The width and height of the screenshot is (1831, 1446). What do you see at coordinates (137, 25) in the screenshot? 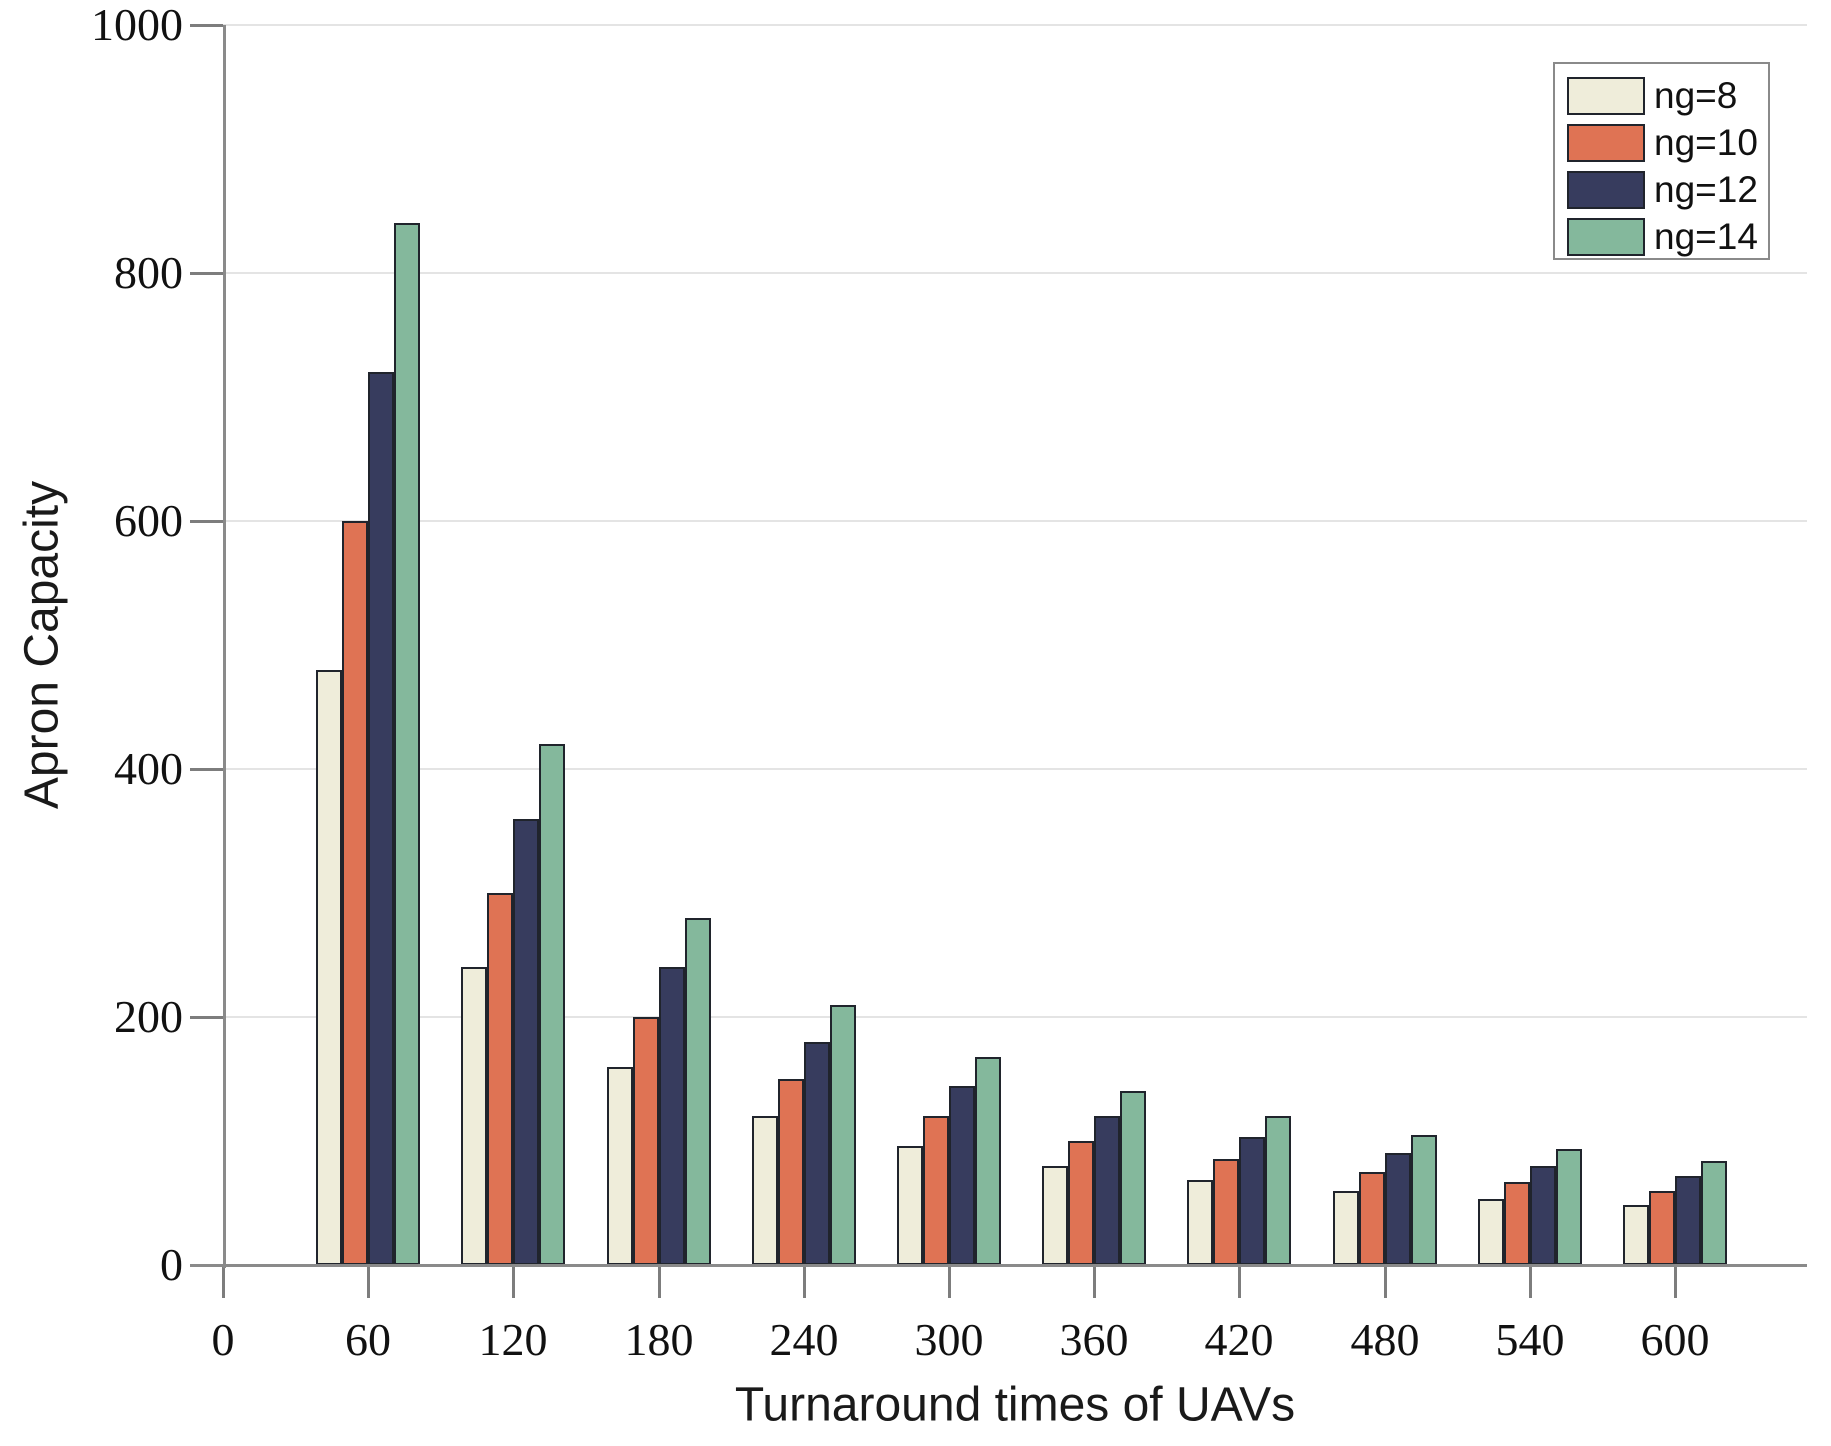
I see `y-tick-label-1000: 1000` at bounding box center [137, 25].